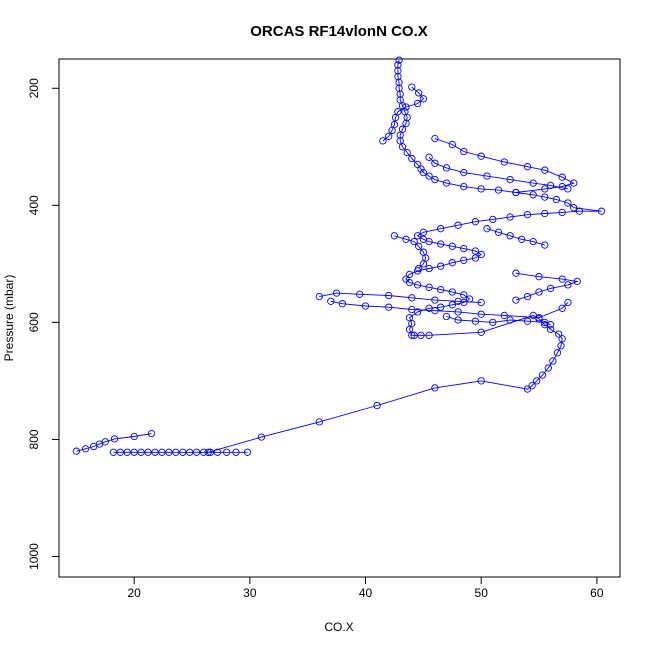 This screenshot has width=650, height=650. Describe the element at coordinates (34, 205) in the screenshot. I see `y-tick-label: 400` at that location.